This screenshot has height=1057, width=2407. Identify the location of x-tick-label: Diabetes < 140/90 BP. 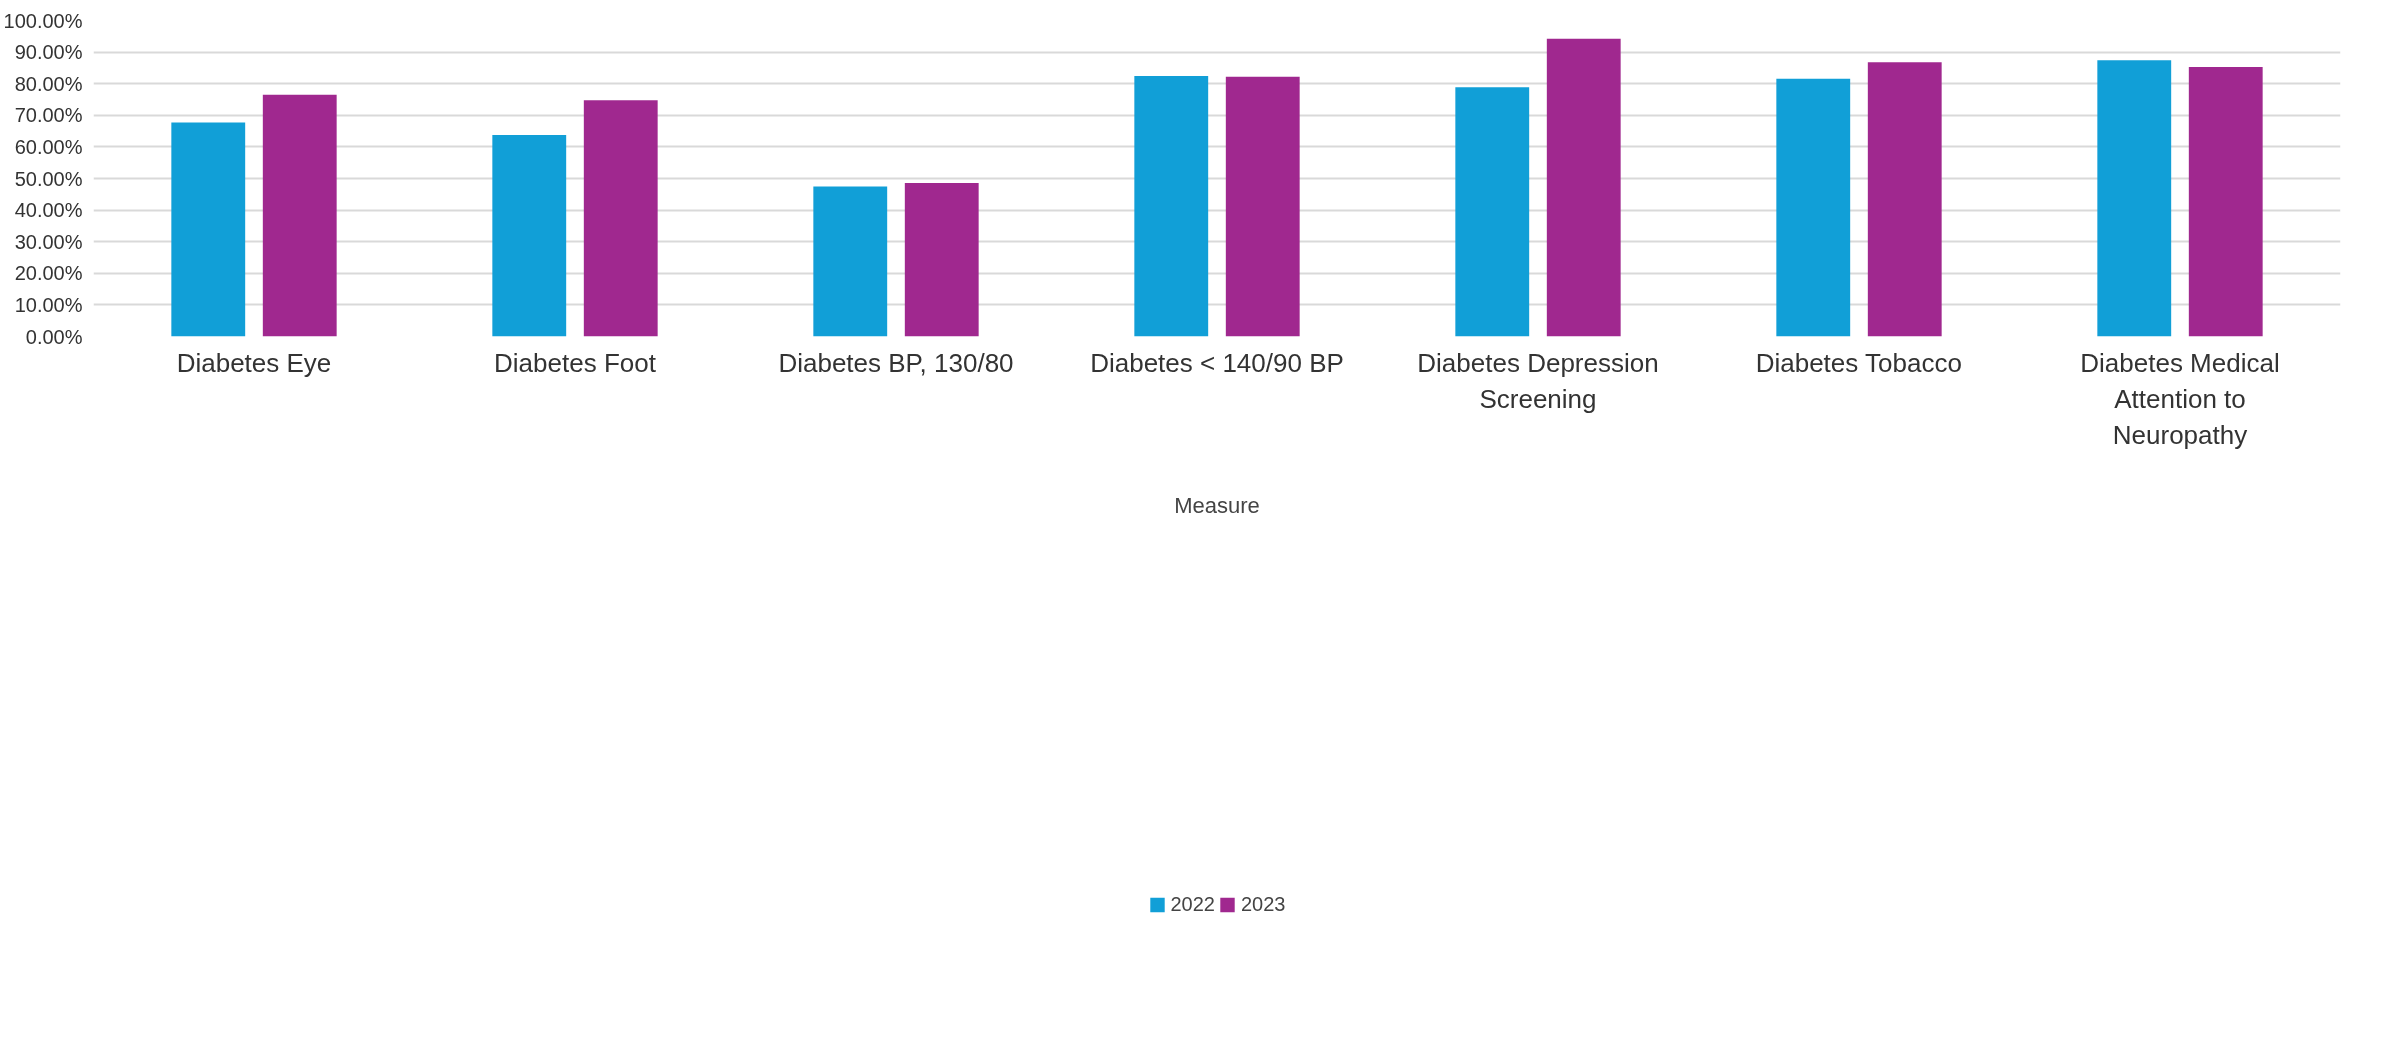
(1217, 362).